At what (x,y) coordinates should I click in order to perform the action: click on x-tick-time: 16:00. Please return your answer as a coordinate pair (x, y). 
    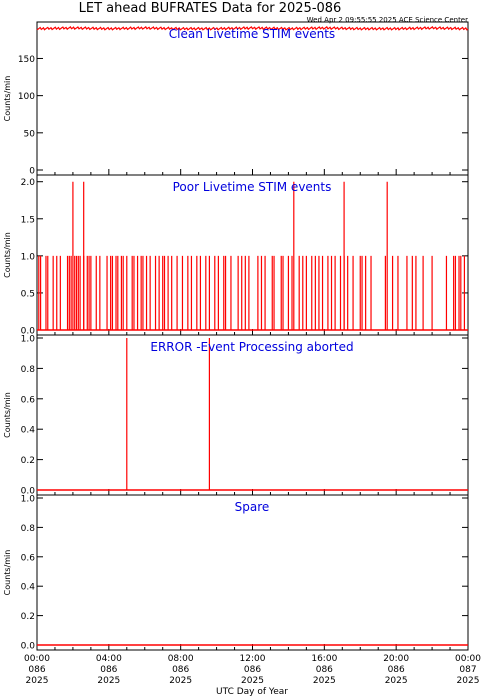
    Looking at the image, I should click on (324, 659).